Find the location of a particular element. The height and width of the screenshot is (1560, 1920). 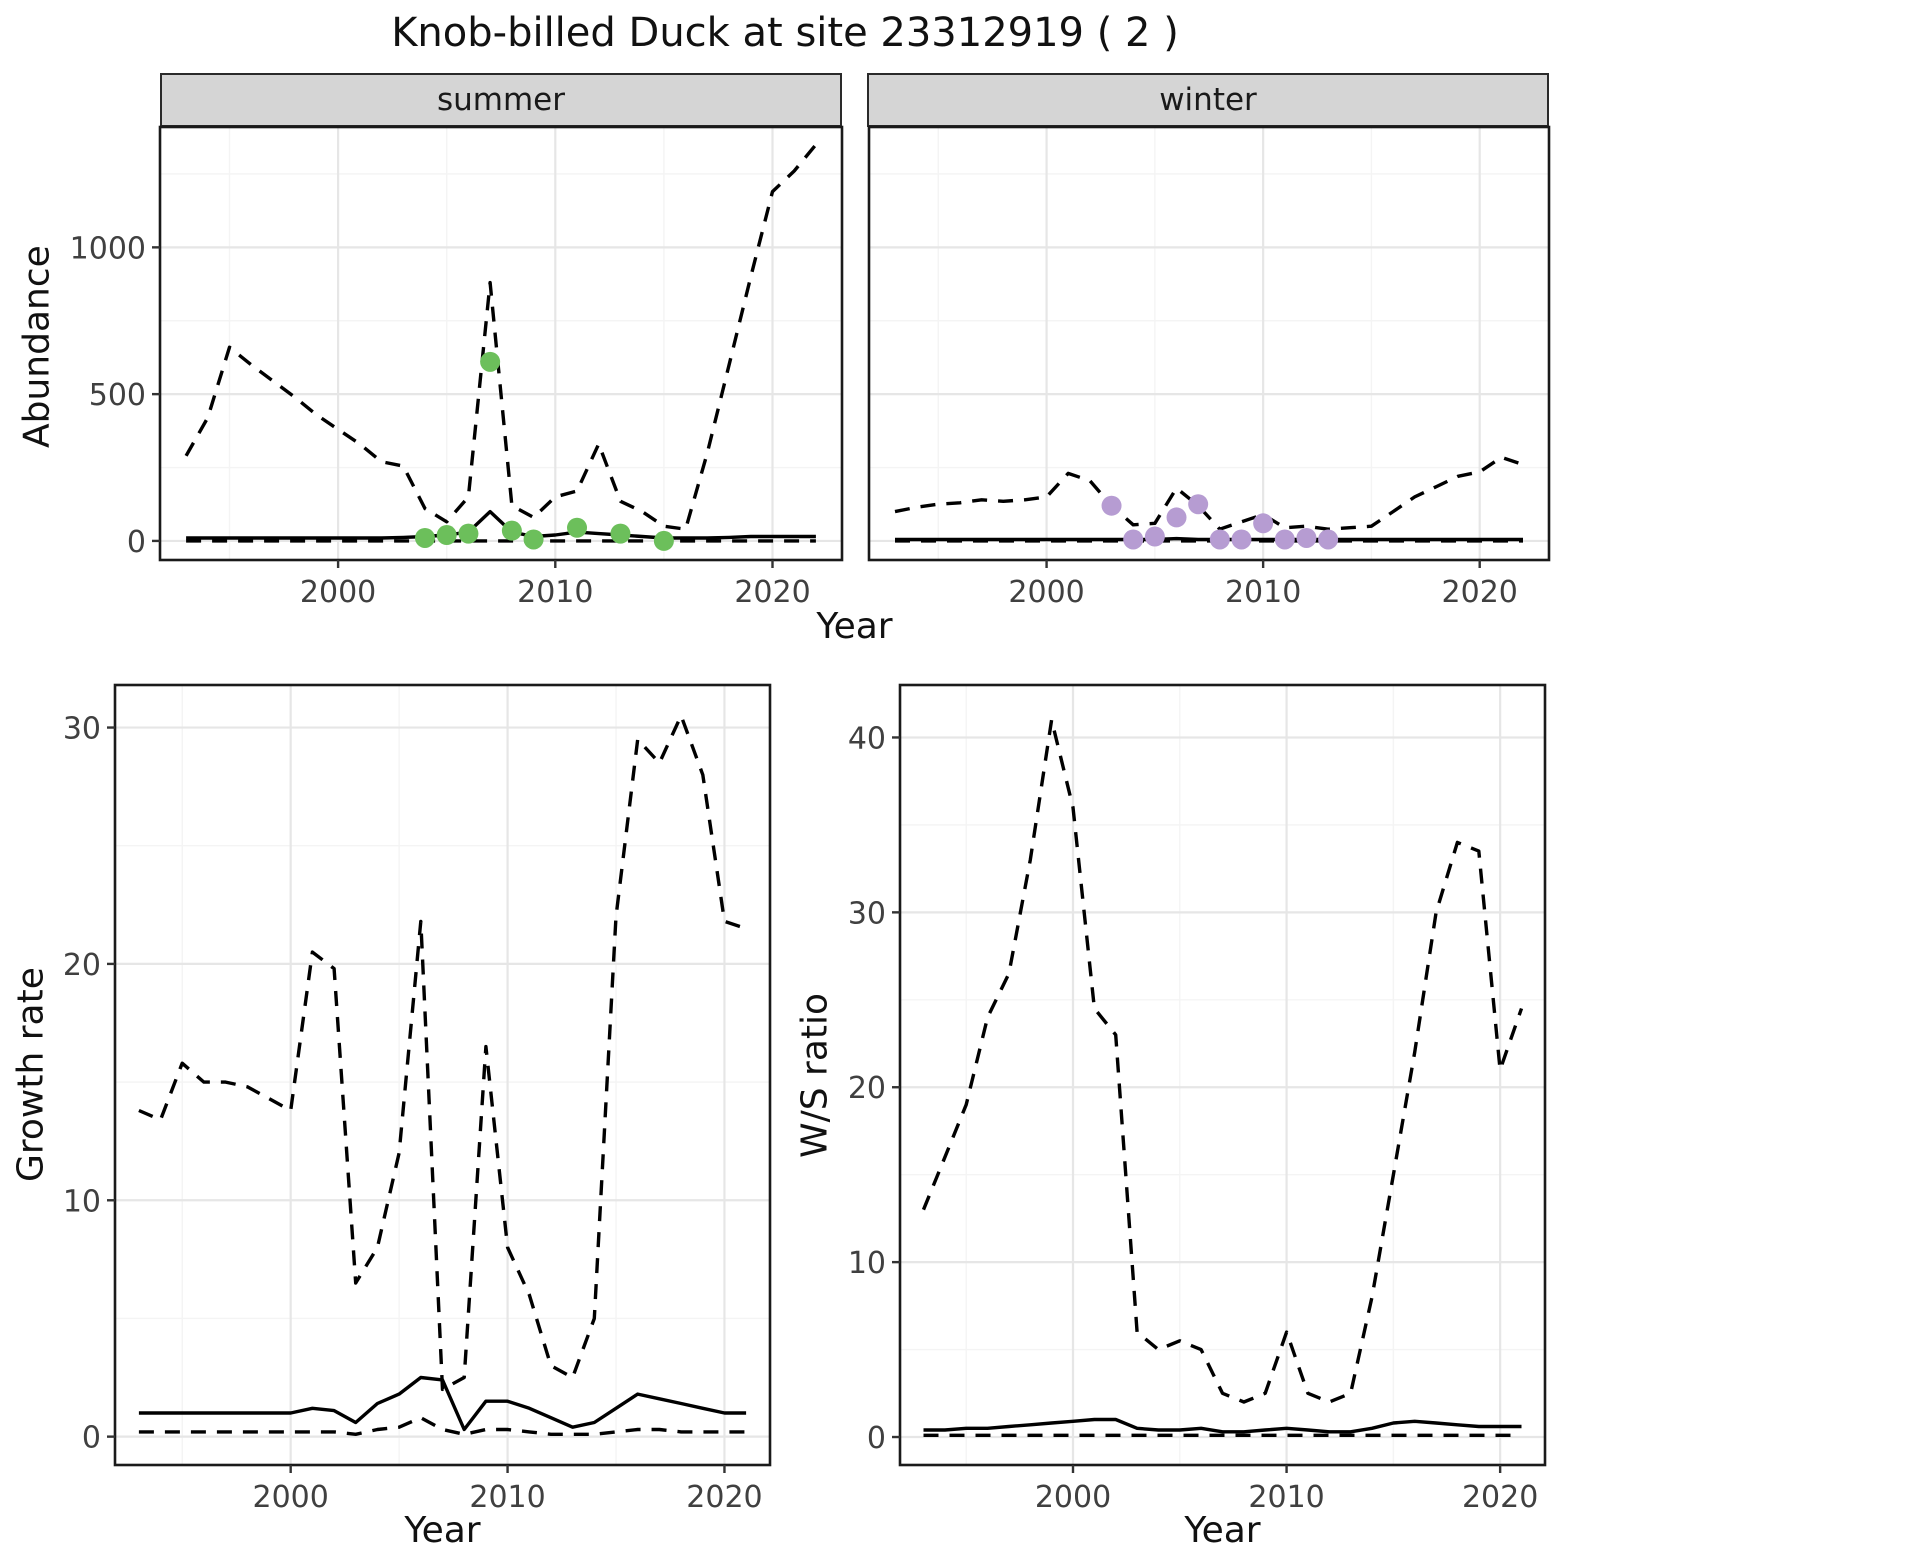

top-year-axis-label: Year is located at coordinates (854, 626).